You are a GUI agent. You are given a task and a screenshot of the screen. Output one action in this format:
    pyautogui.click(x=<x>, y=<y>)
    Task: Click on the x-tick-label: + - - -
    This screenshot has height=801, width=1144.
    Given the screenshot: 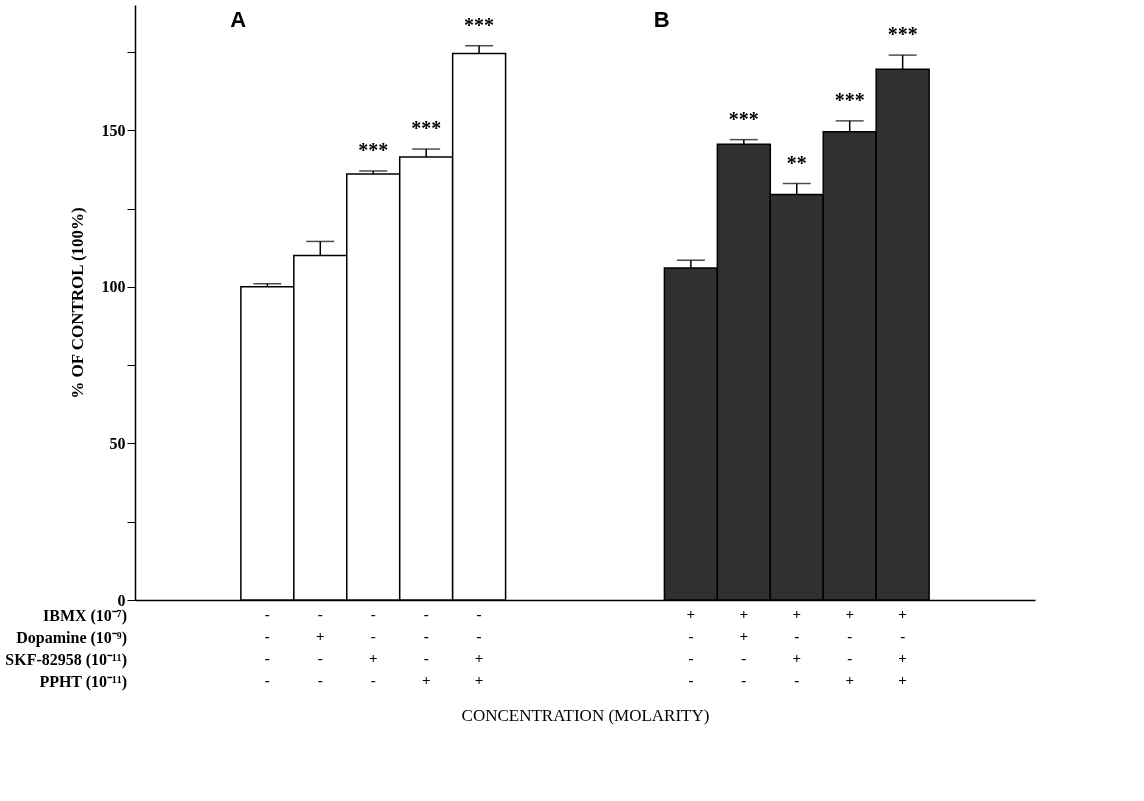 What is the action you would take?
    pyautogui.click(x=691, y=646)
    